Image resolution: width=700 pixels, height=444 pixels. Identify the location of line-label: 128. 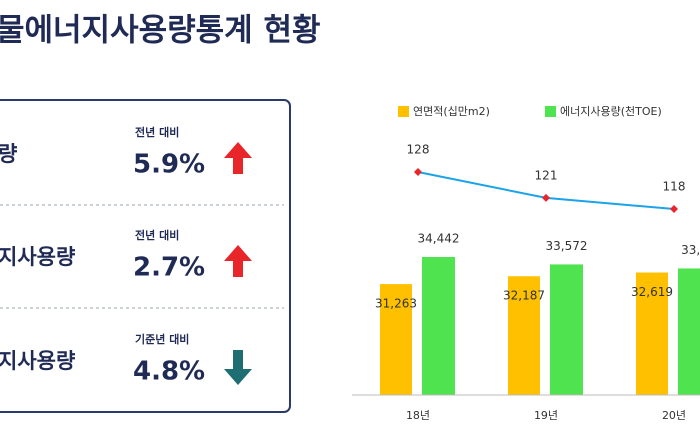
(418, 150).